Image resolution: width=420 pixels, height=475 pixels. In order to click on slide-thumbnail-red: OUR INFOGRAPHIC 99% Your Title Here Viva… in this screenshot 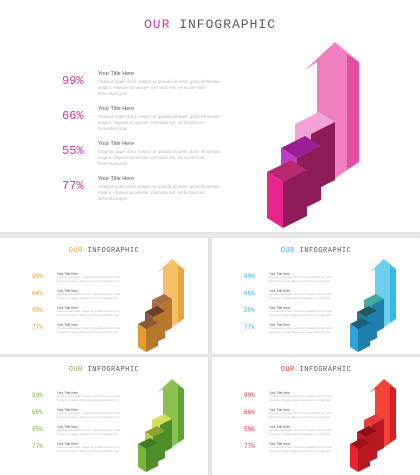, I will do `click(316, 416)`.